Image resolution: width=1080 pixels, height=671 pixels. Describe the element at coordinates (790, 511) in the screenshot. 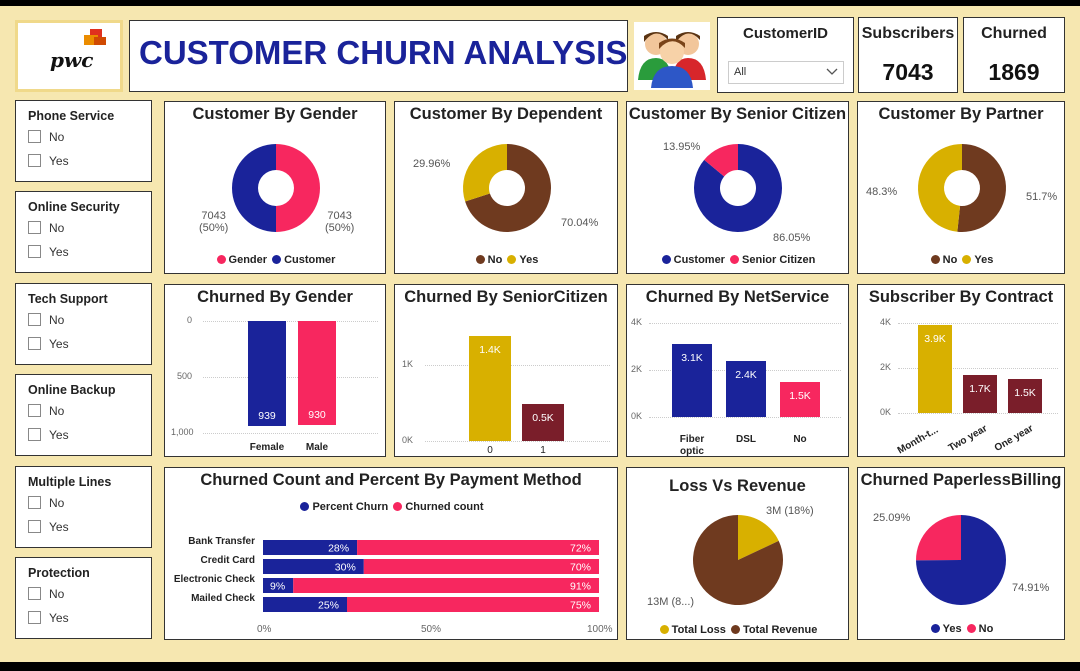

I see `loss-label: 3M (18%)` at that location.